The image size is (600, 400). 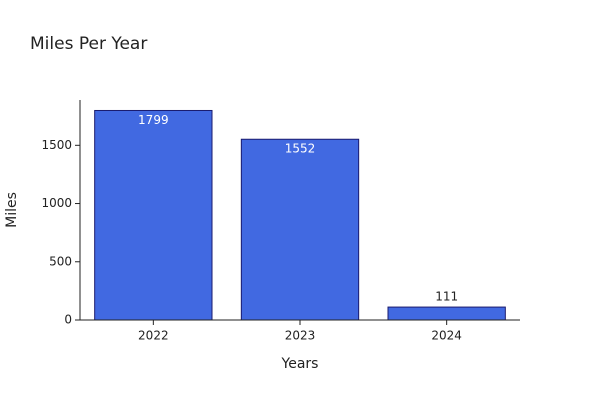 What do you see at coordinates (300, 364) in the screenshot?
I see `x-axis-label: Years` at bounding box center [300, 364].